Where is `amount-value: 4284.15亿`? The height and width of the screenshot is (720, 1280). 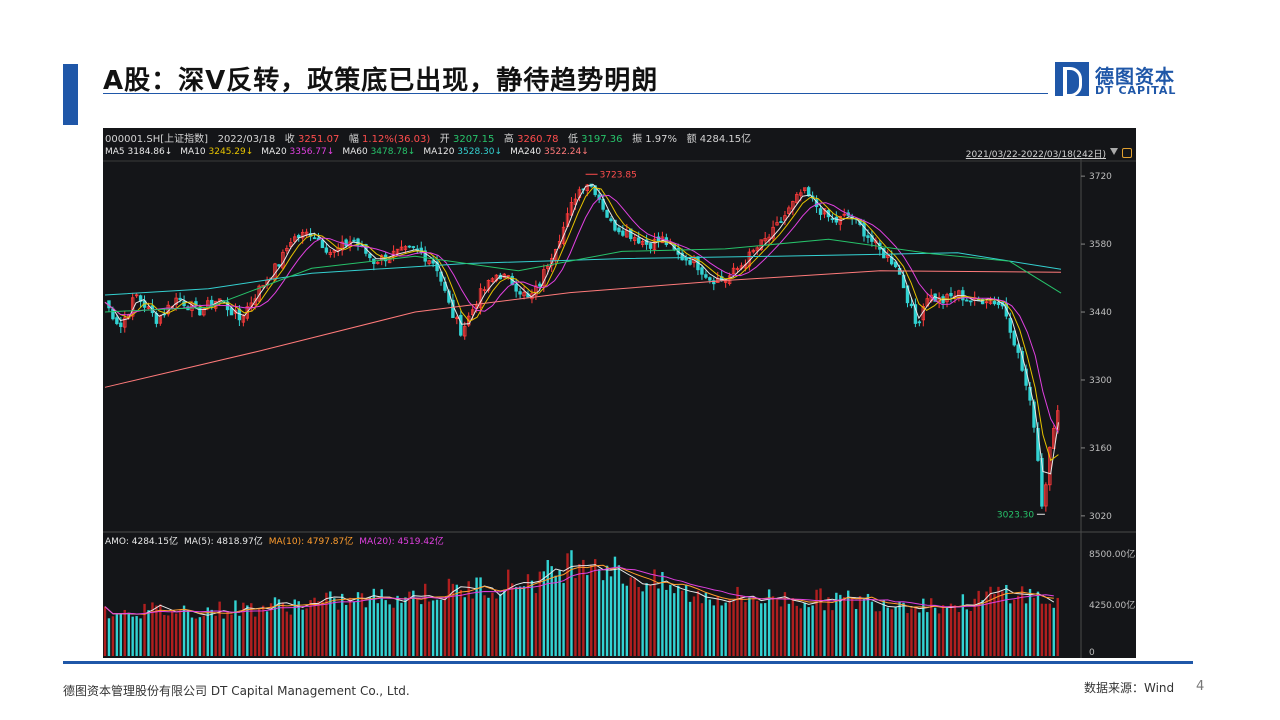 amount-value: 4284.15亿 is located at coordinates (725, 139).